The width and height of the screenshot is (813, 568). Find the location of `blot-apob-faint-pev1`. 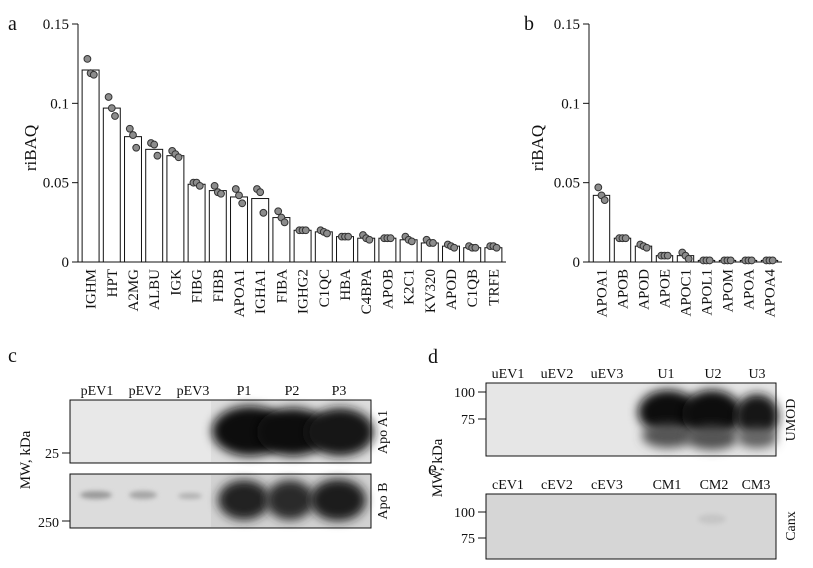

blot-apob-faint-pev1 is located at coordinates (96, 495).